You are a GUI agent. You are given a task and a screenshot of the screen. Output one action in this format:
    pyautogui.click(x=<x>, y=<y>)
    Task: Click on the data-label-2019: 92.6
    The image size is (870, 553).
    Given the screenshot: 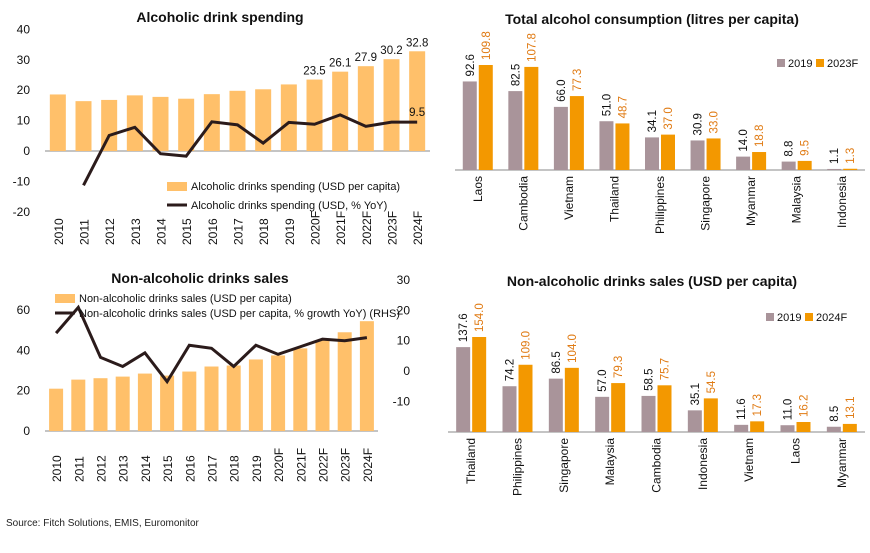 What is the action you would take?
    pyautogui.click(x=471, y=65)
    